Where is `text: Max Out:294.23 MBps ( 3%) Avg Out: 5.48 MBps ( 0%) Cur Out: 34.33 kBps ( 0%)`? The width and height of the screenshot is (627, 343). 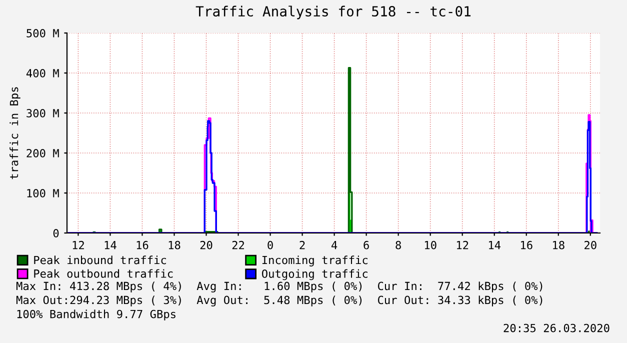 text: Max Out:294.23 MBps ( 3%) Avg Out: 5.48 MBps ( 0%) Cur Out: 34.33 kBps ( 0%) is located at coordinates (279, 301).